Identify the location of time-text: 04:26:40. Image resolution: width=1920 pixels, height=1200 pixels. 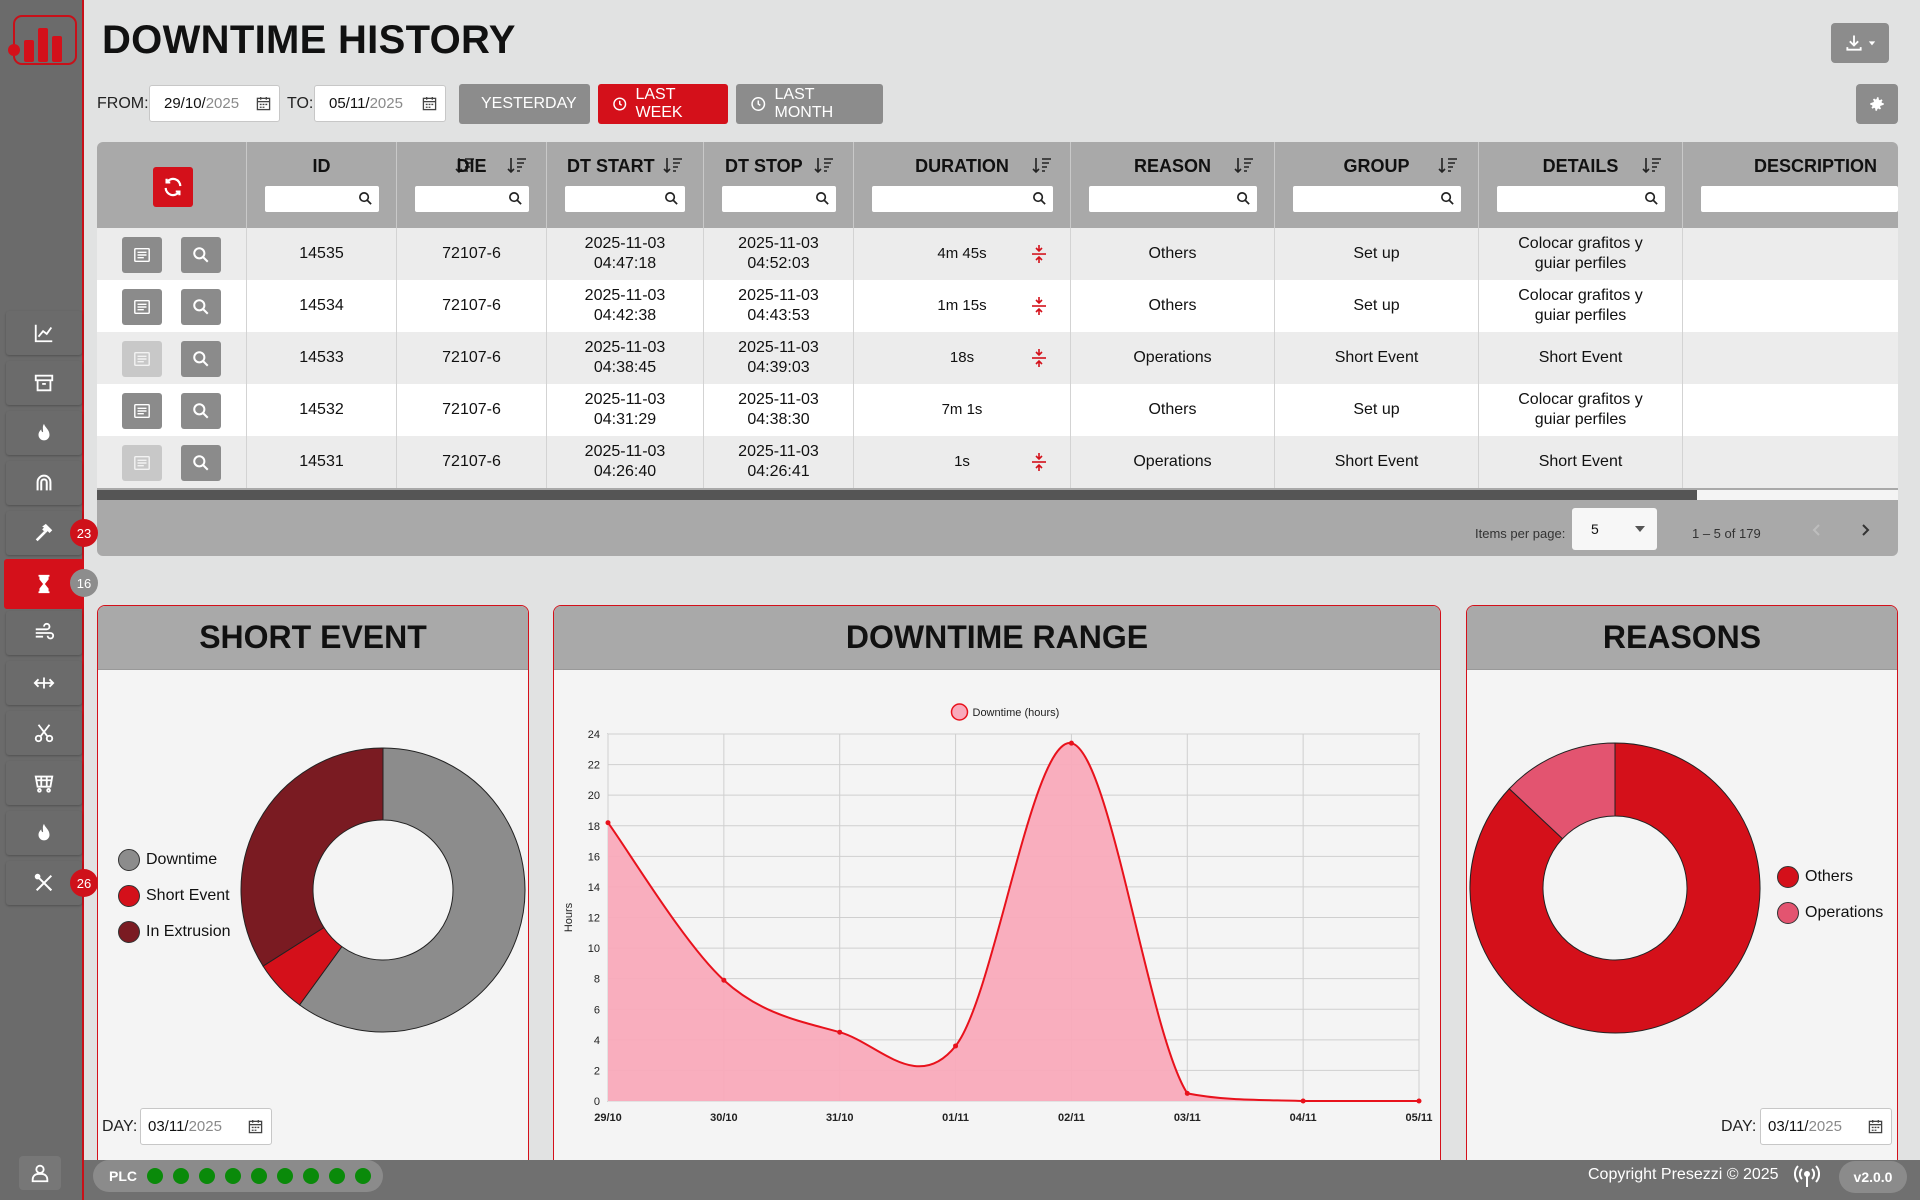
(625, 471).